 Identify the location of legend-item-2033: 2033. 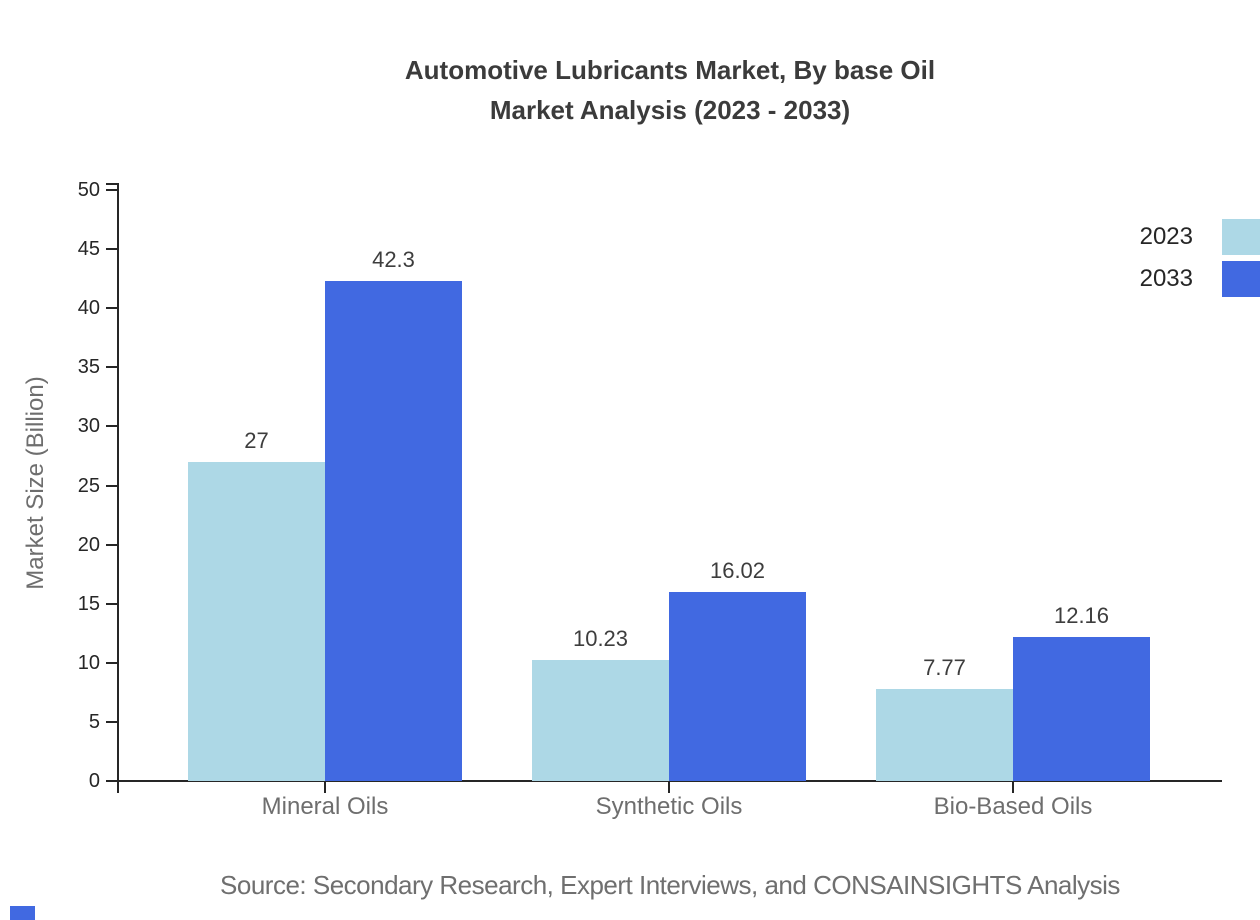
(1200, 279).